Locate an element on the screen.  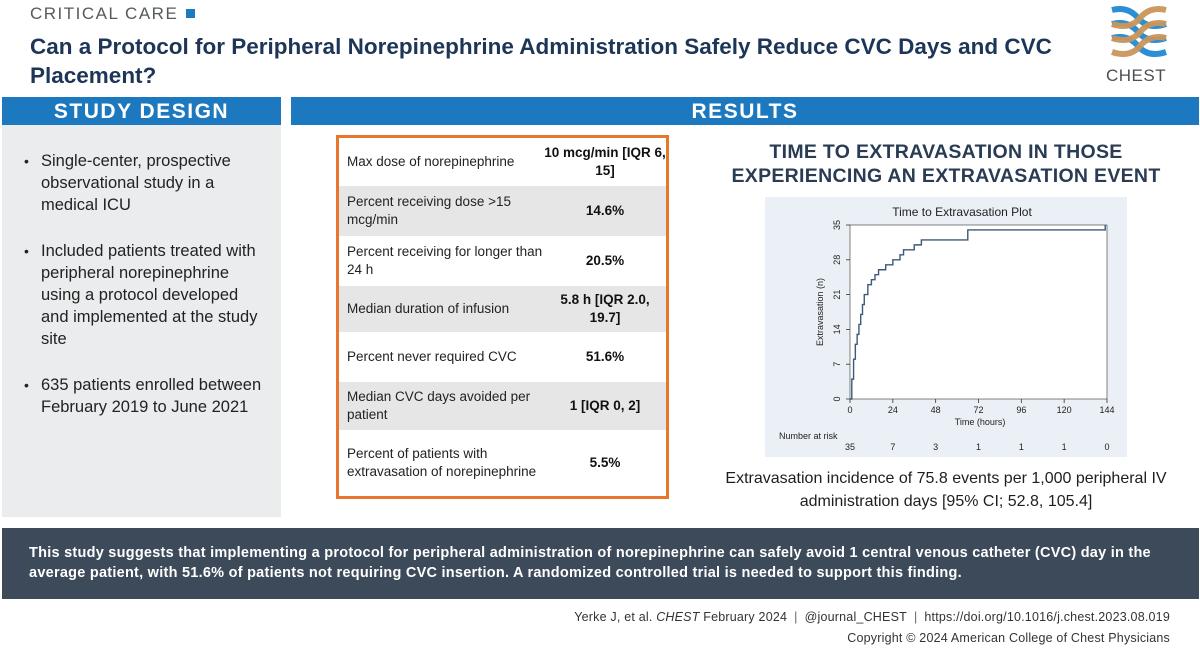
table-row: Percent never required CVC 51.6% is located at coordinates (502, 357).